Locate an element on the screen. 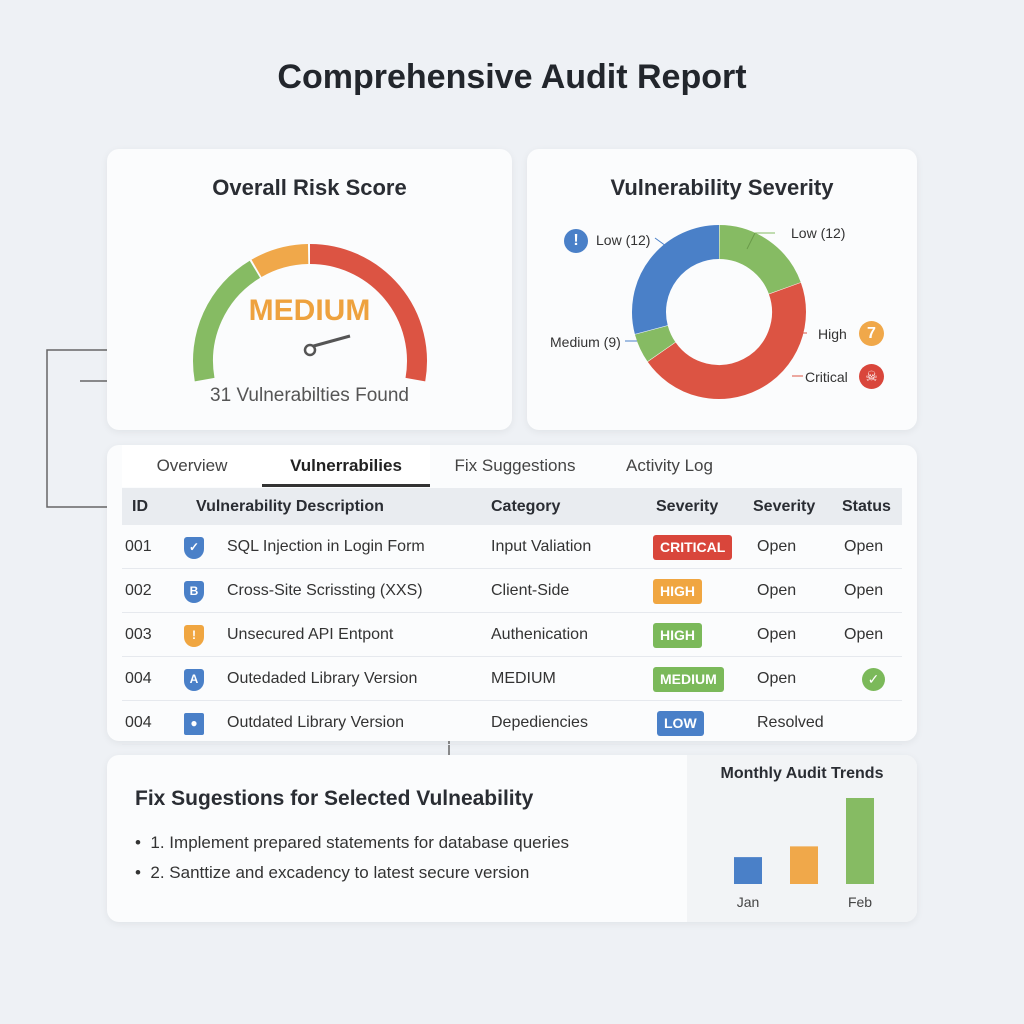 This screenshot has height=1024, width=1024. shield-warning-icon: ! is located at coordinates (194, 636).